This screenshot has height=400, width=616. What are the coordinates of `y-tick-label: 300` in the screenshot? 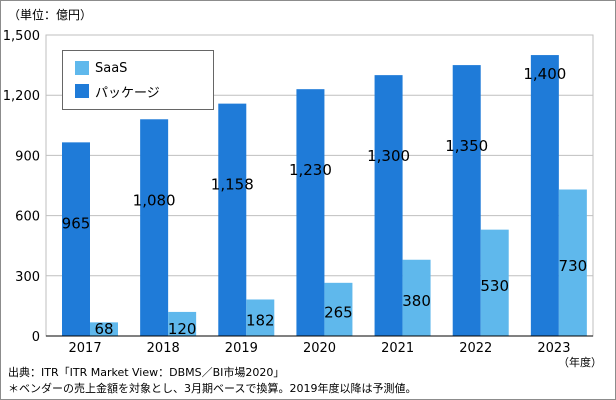 It's located at (27, 277).